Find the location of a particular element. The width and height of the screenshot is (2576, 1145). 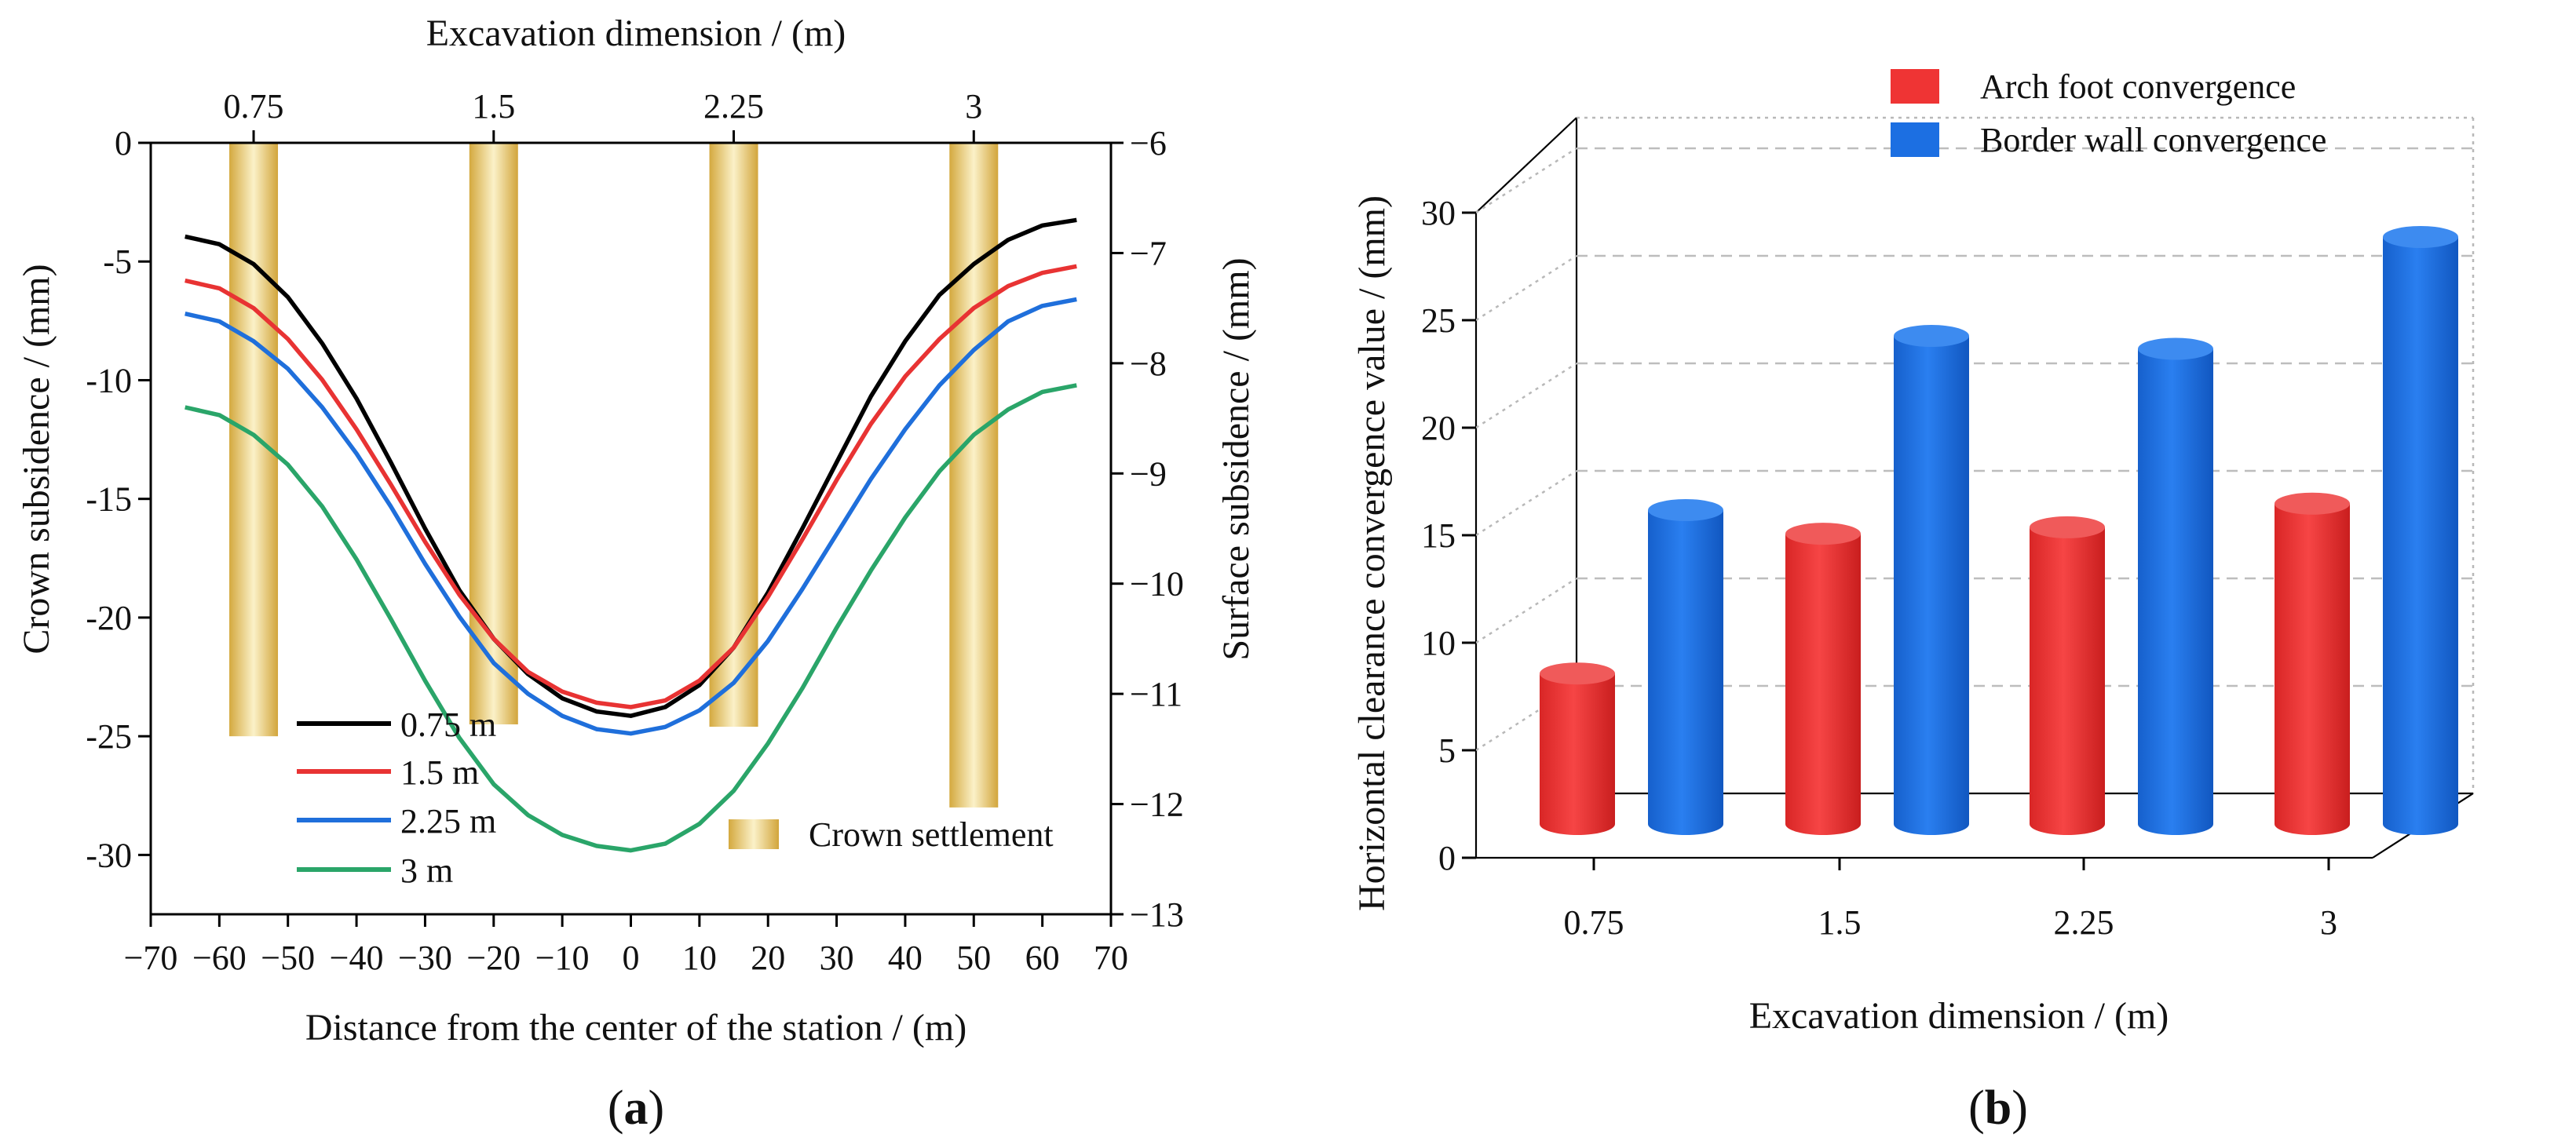

x-tick-label: 3 is located at coordinates (2328, 922).